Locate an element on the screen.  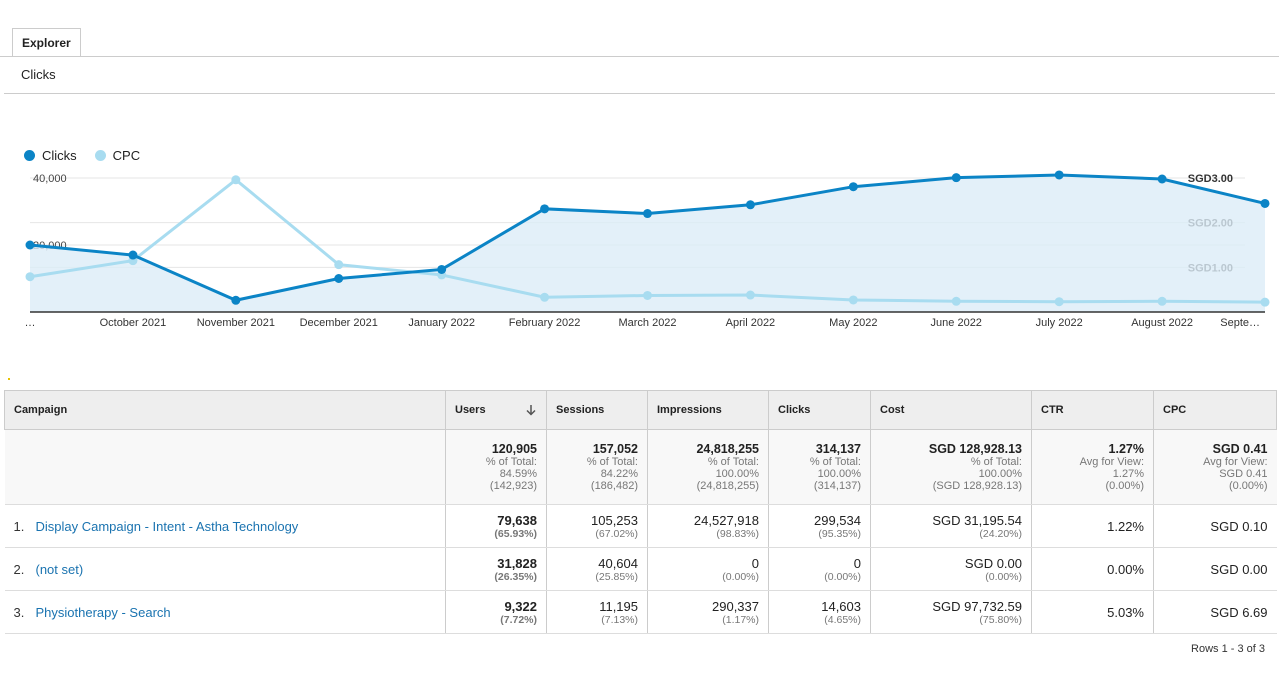
totals-impressions-label: % of Total: is located at coordinates (733, 462).